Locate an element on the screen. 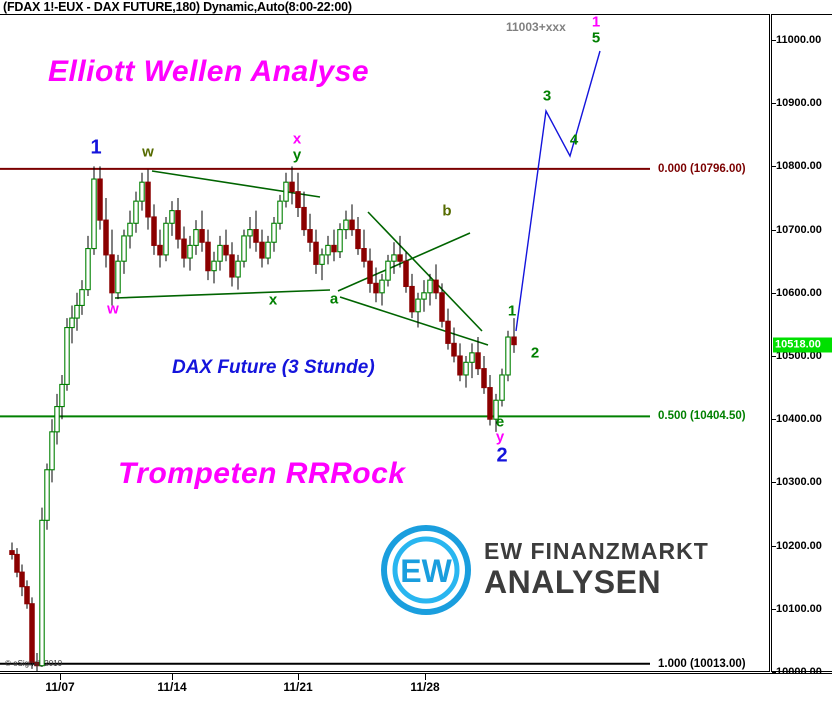 The image size is (832, 703). last-price-tag: 10518.00 is located at coordinates (802, 345).